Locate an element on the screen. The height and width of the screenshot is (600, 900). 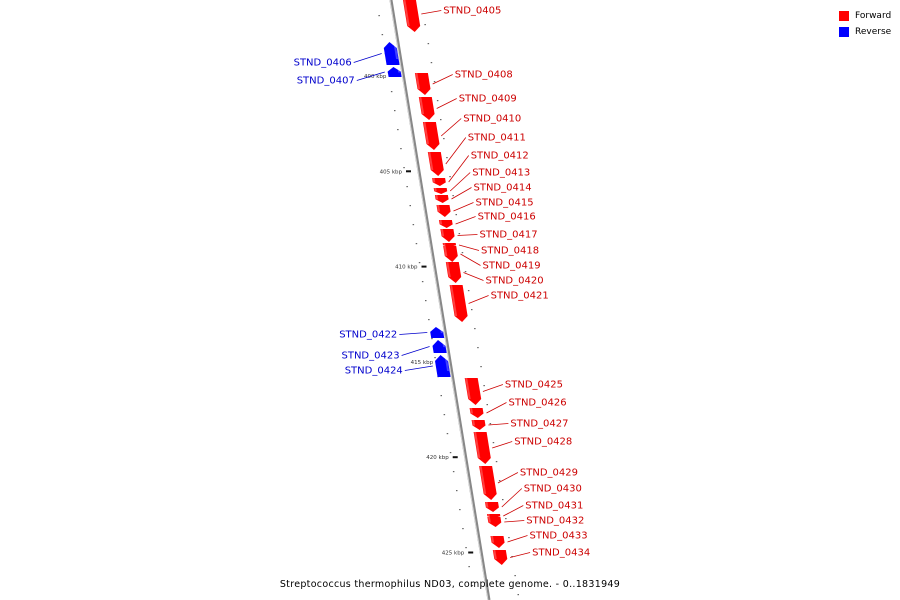
gene-label: STND_0422 is located at coordinates (368, 335).